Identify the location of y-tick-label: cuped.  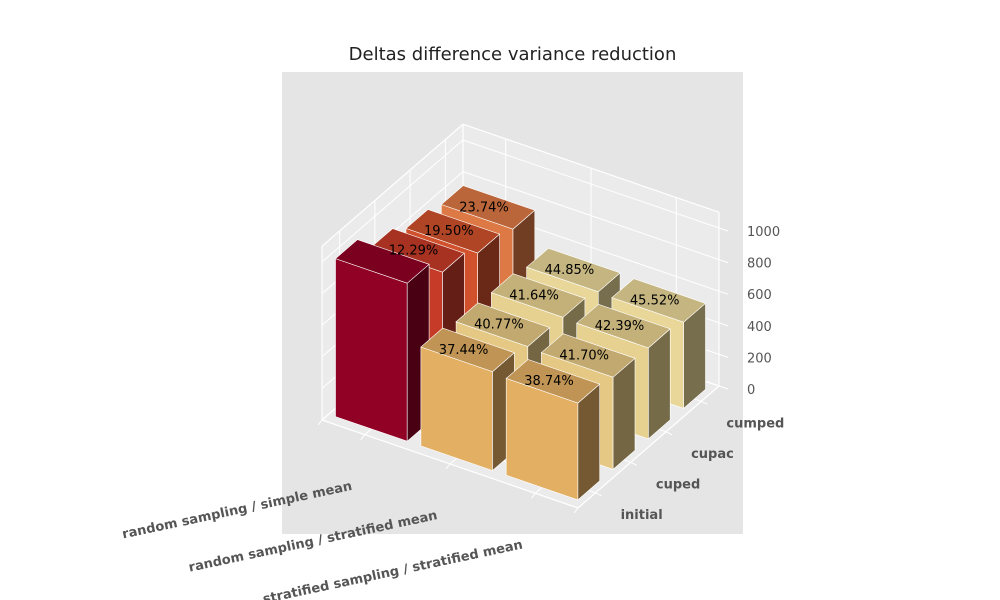
(678, 484).